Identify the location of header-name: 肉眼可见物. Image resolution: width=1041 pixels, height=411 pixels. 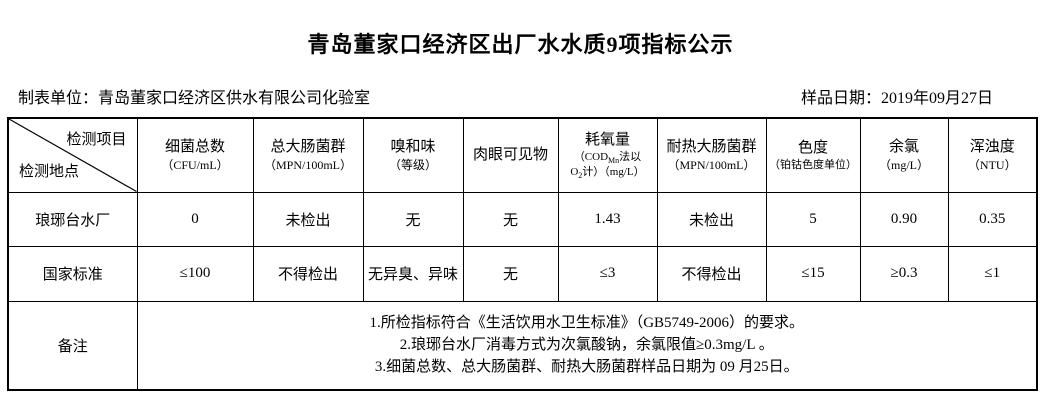
(510, 154).